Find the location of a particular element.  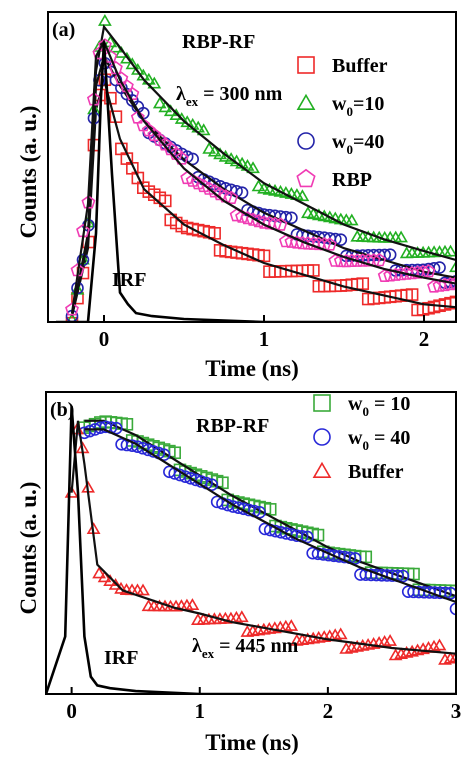

excitation-sub-a: ex is located at coordinates (192, 101).